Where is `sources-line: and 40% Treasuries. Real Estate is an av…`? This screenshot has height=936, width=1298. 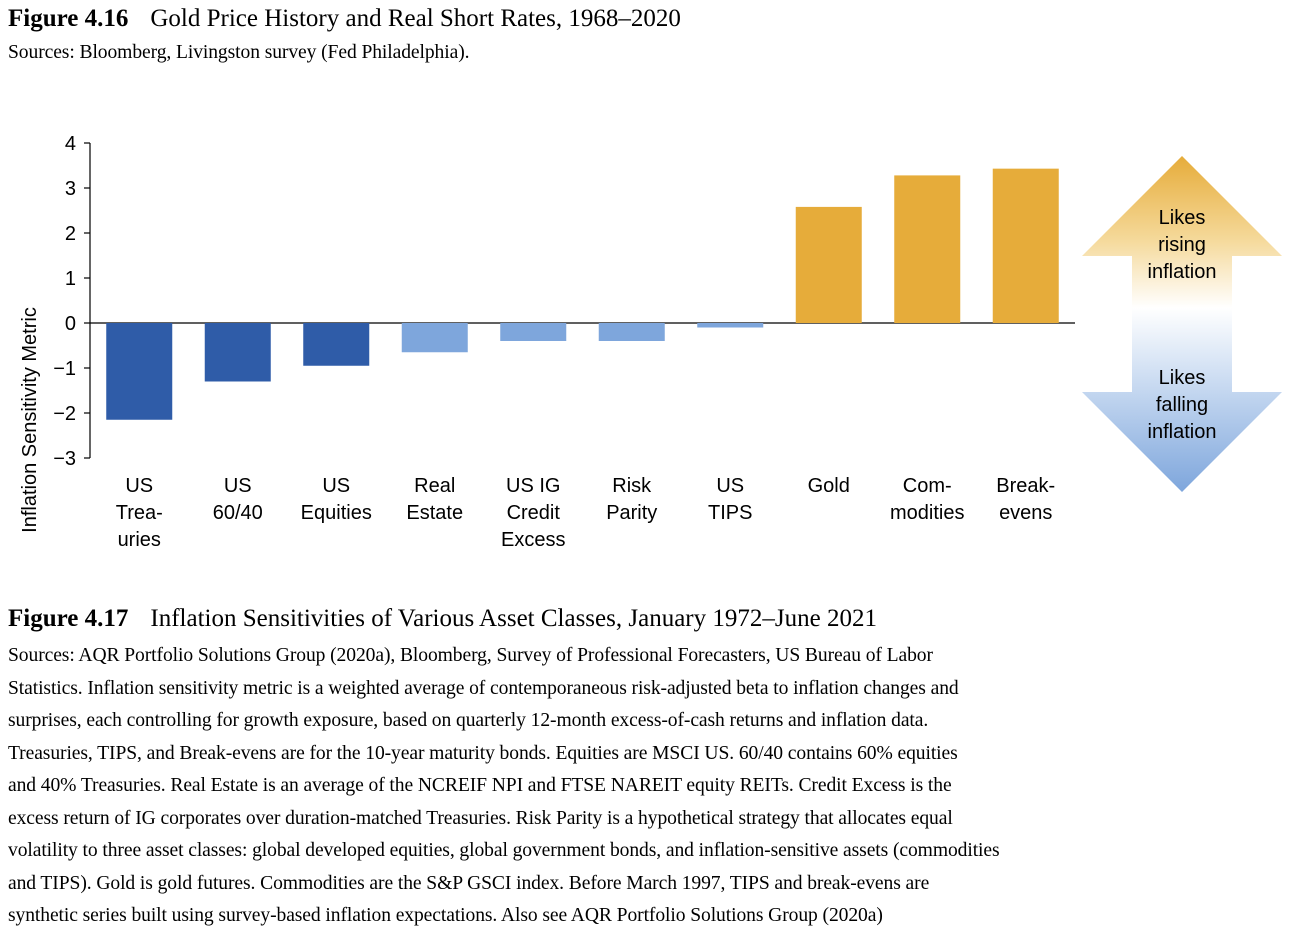 sources-line: and 40% Treasuries. Real Estate is an av… is located at coordinates (480, 785).